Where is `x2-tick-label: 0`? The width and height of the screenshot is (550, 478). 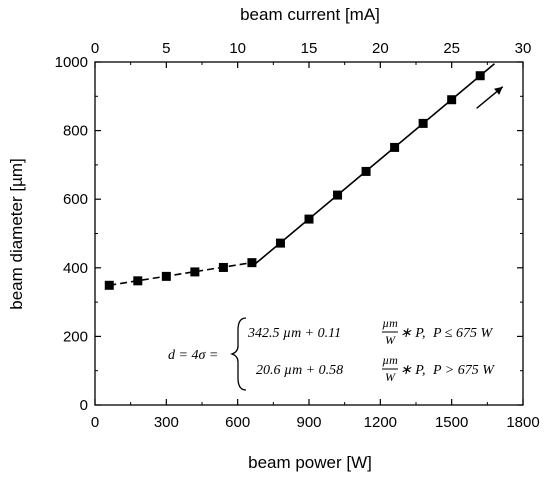
x2-tick-label: 0 is located at coordinates (95, 48).